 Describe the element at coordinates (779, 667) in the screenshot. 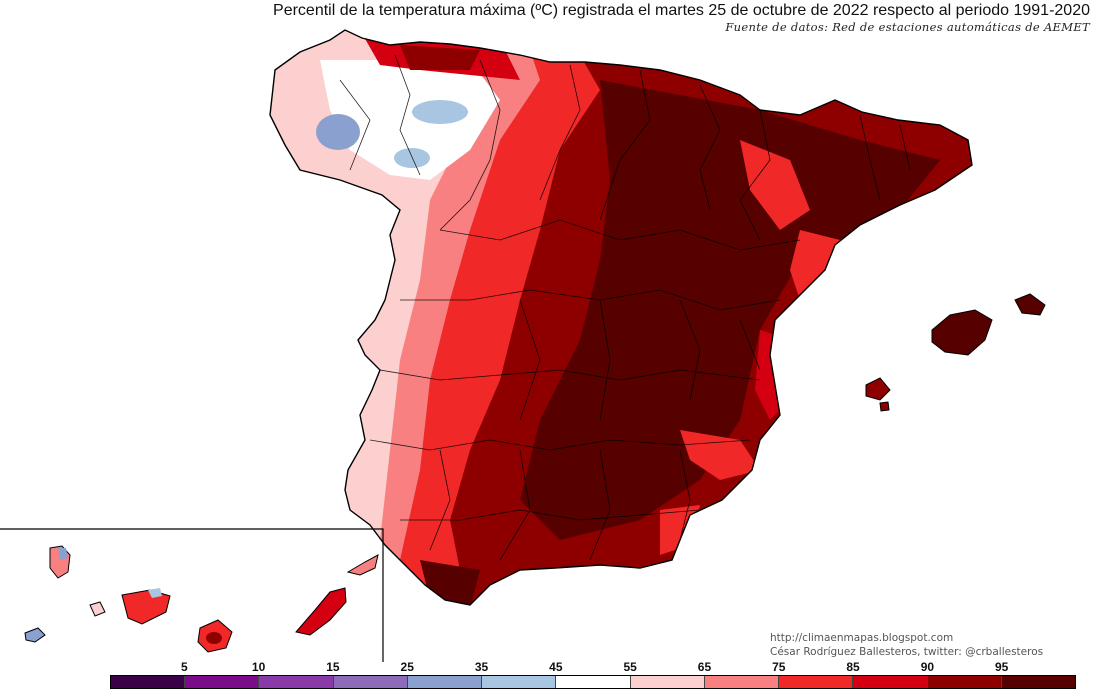

I see `legend-label: 75` at that location.